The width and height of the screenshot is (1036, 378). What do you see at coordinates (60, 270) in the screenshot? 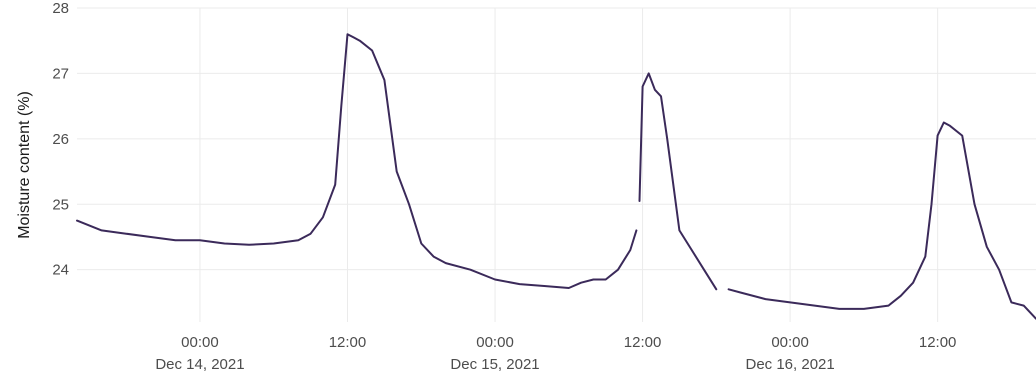
I see `y-tick-label: 24` at bounding box center [60, 270].